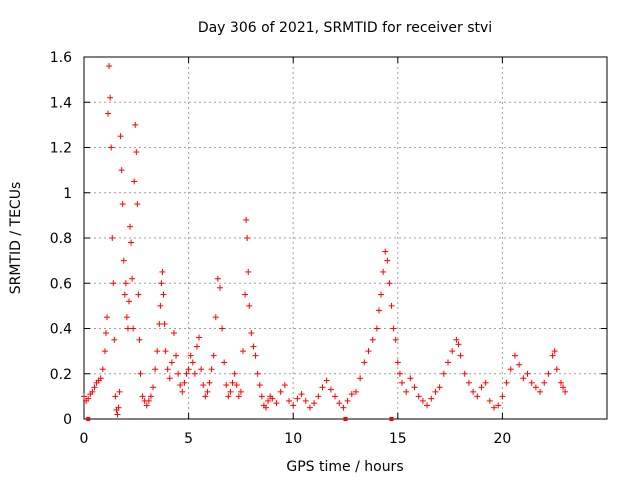  Describe the element at coordinates (61, 58) in the screenshot. I see `y-tick-label: 1.6` at that location.